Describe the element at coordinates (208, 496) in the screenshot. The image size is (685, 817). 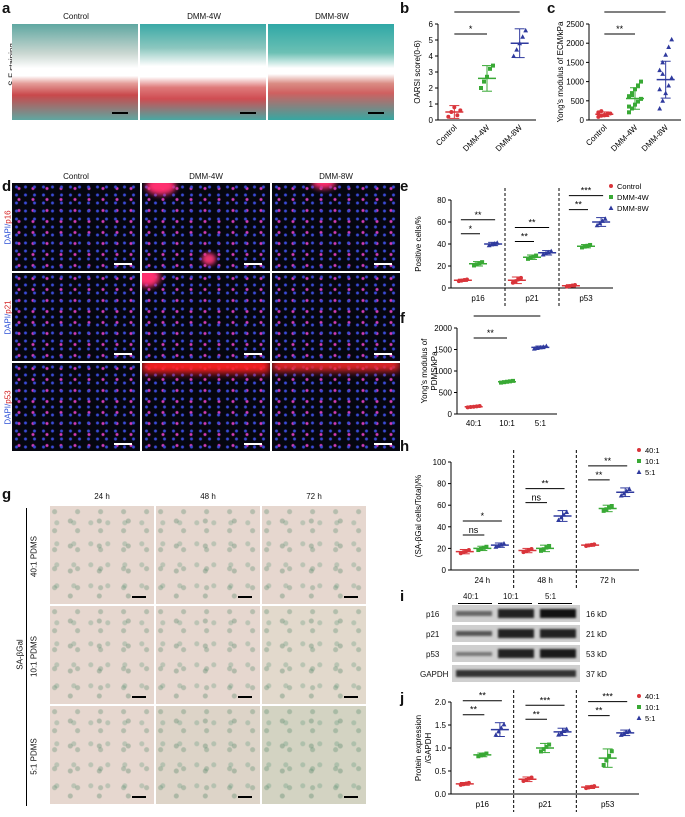
I see `panel-g-col-48h: 48 h` at that location.